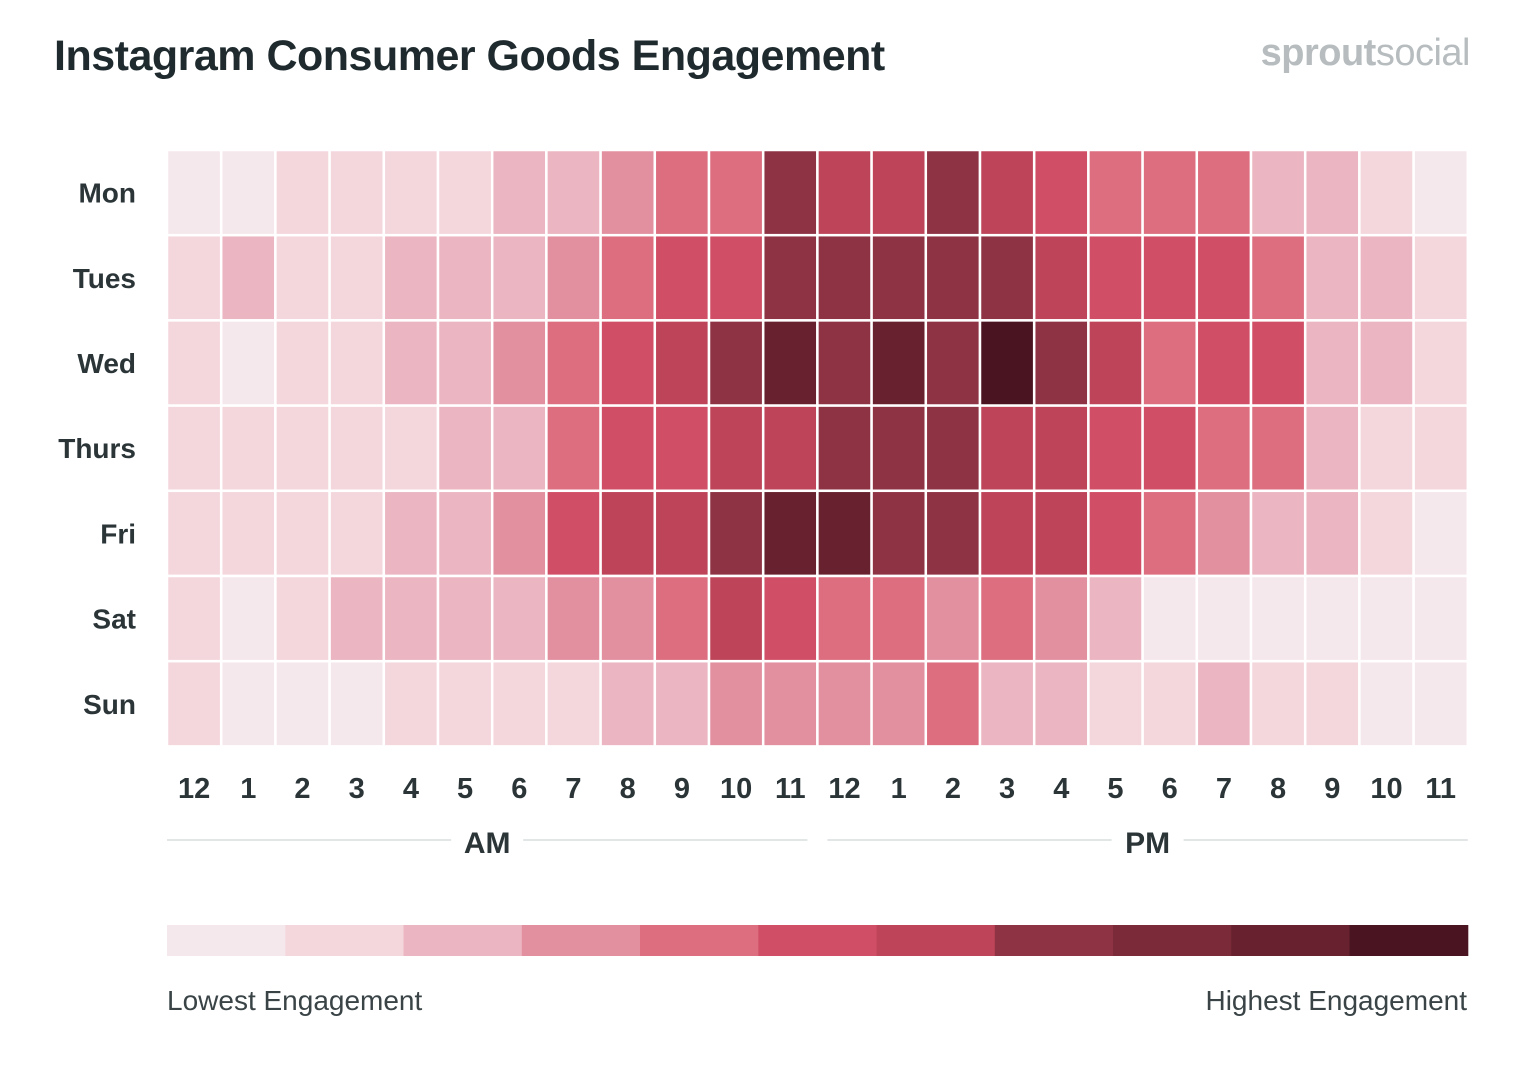  Describe the element at coordinates (790, 789) in the screenshot. I see `hour-label-11: 11` at that location.